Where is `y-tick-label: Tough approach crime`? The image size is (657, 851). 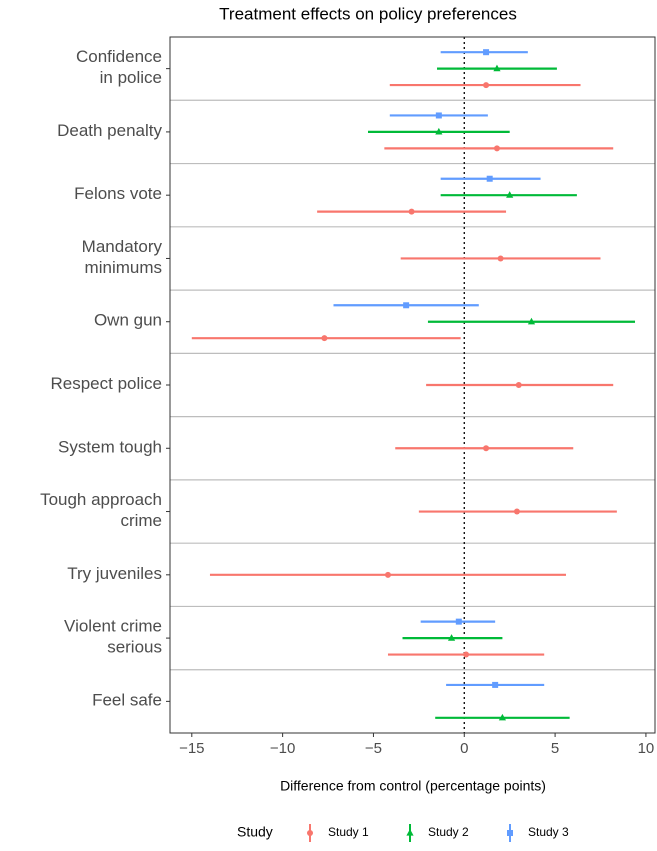
y-tick-label: Tough approach crime is located at coordinates (101, 511).